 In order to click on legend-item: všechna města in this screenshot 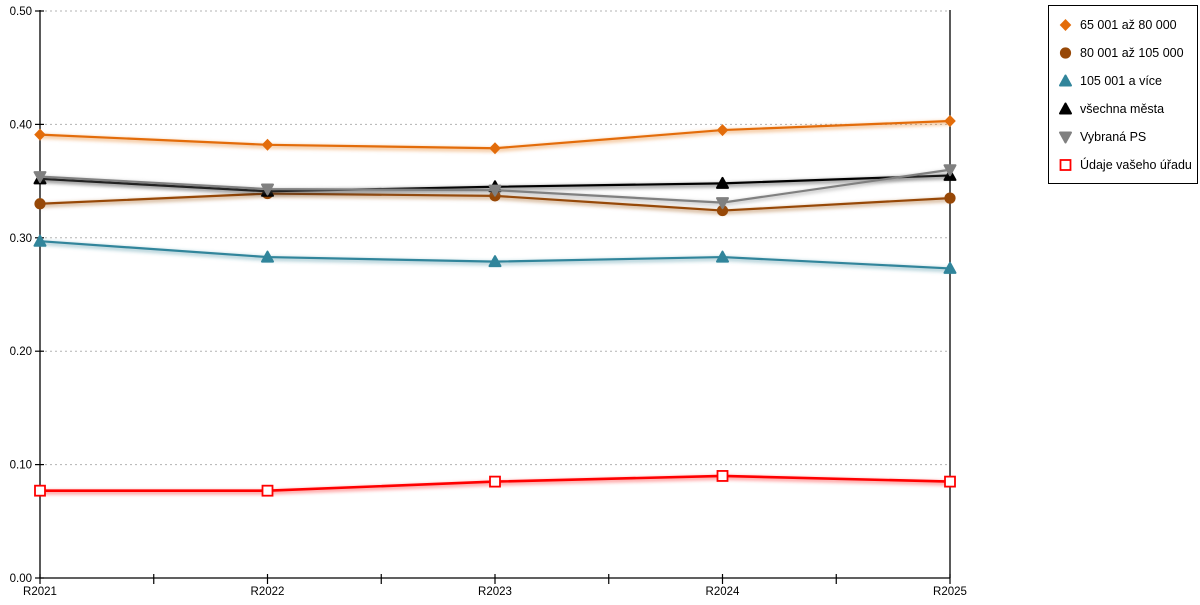, I will do `click(1126, 109)`.